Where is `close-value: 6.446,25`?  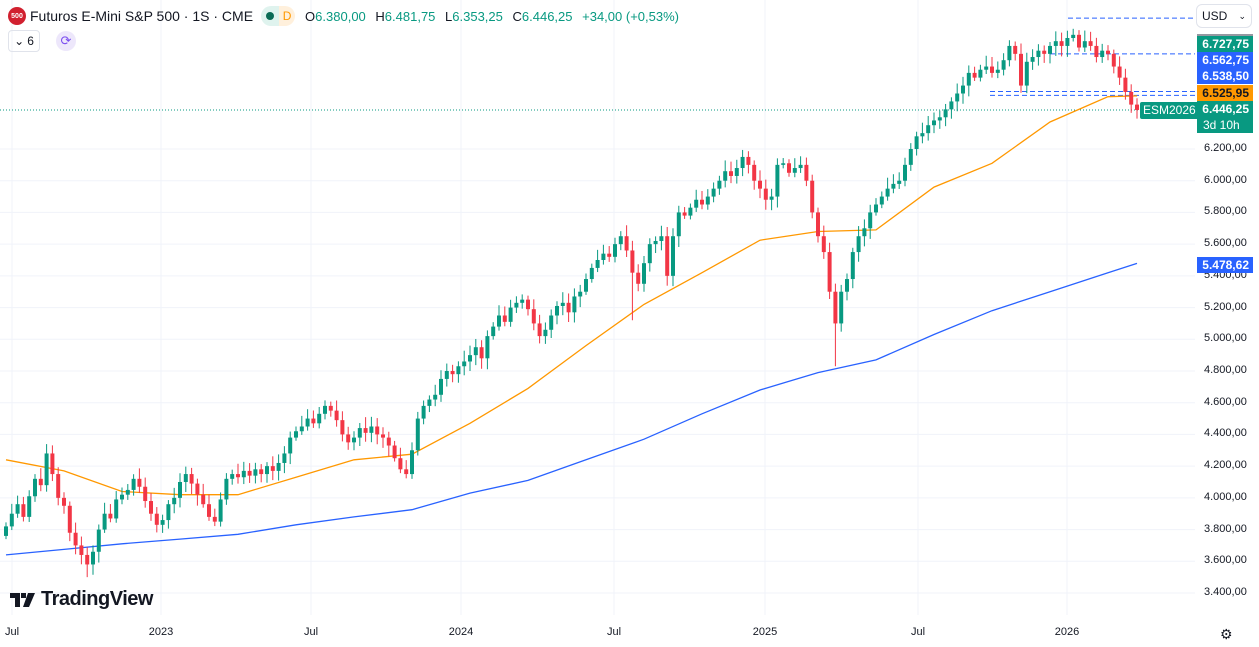 close-value: 6.446,25 is located at coordinates (547, 16).